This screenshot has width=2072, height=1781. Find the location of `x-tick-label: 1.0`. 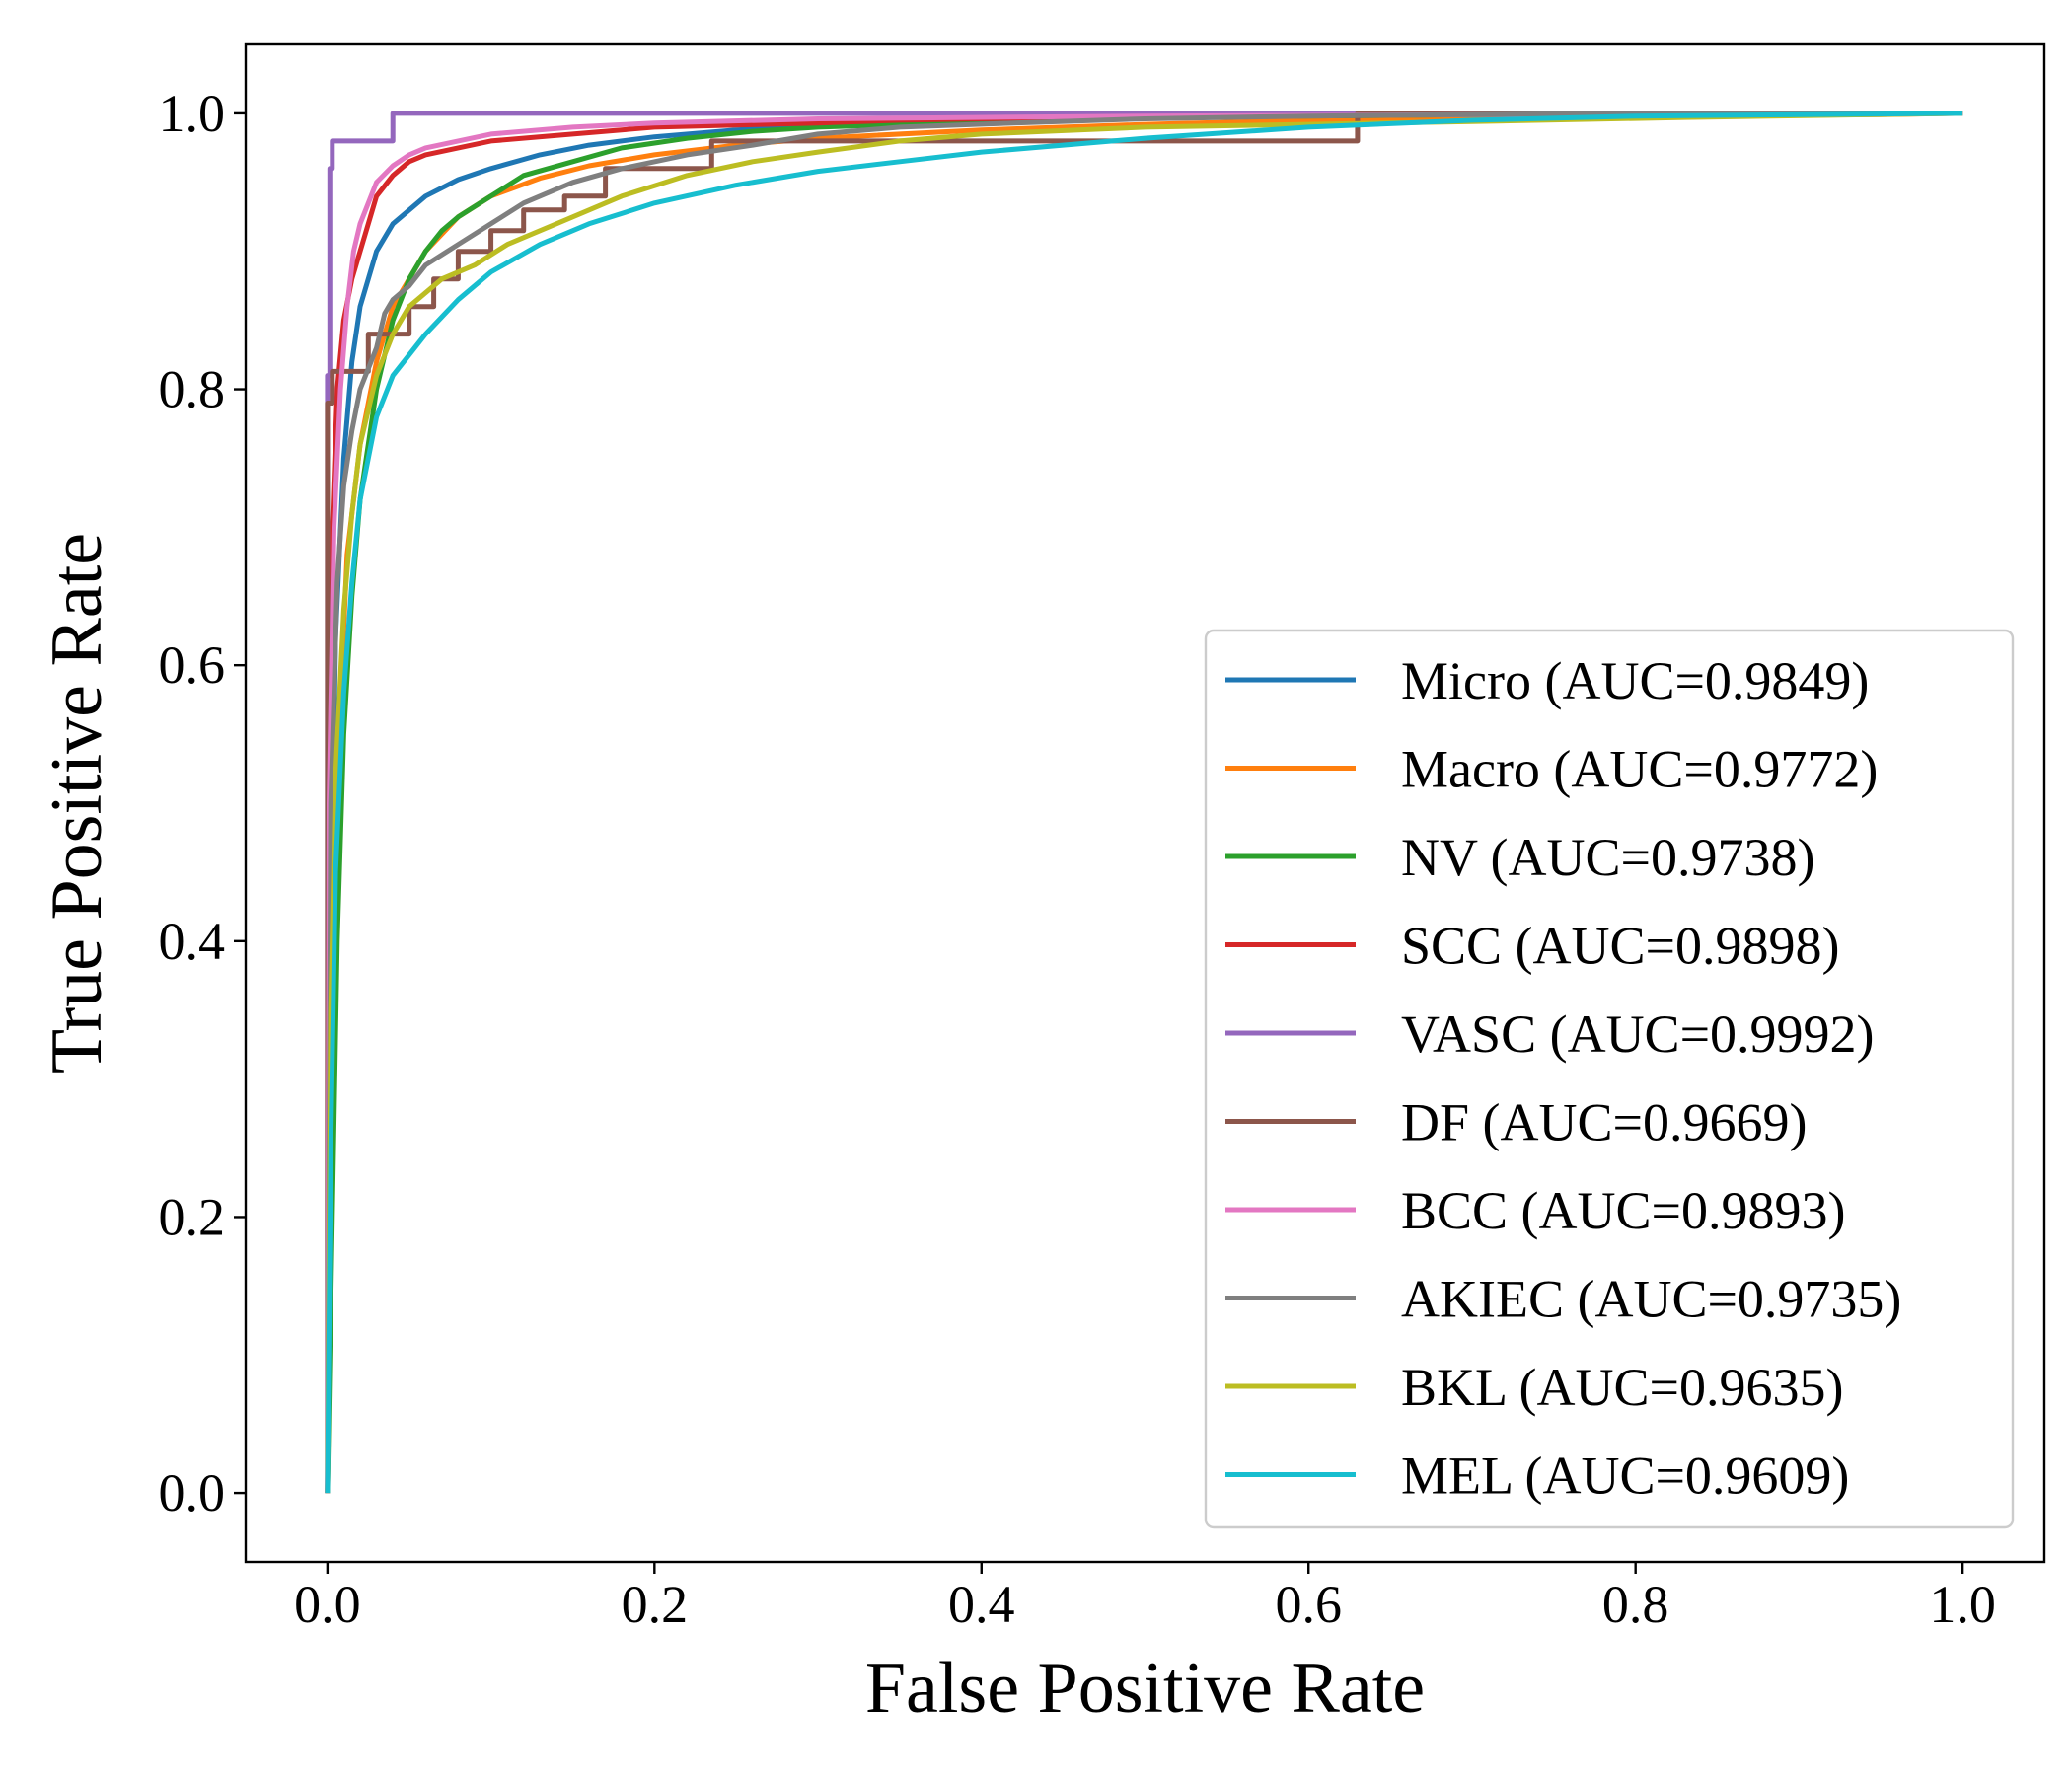

x-tick-label: 1.0 is located at coordinates (1963, 1605).